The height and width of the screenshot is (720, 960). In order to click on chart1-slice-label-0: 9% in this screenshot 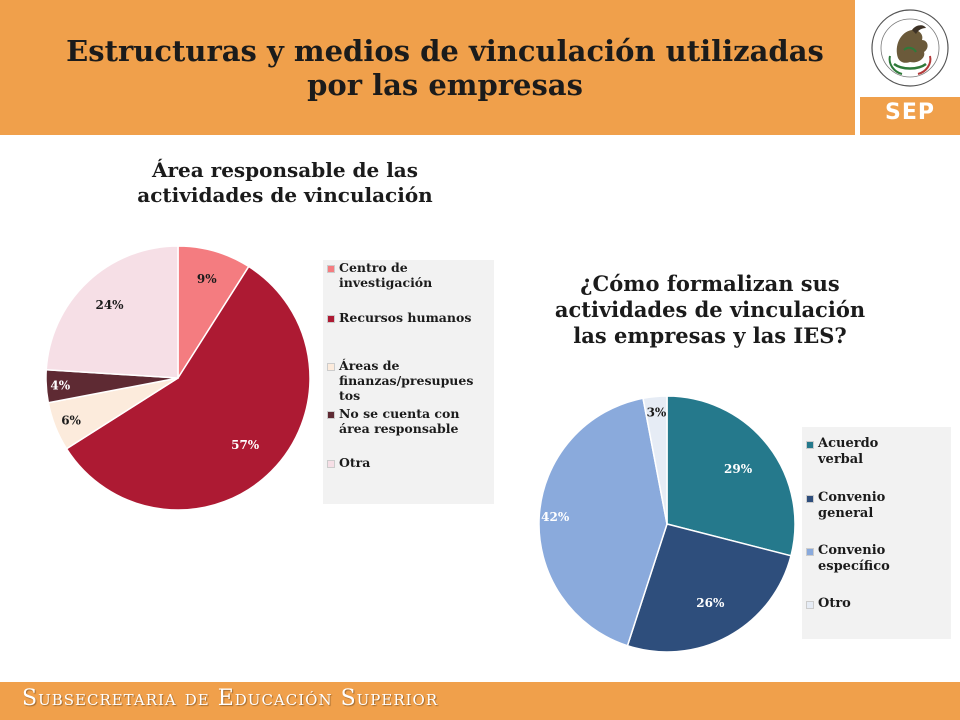, I will do `click(207, 279)`.